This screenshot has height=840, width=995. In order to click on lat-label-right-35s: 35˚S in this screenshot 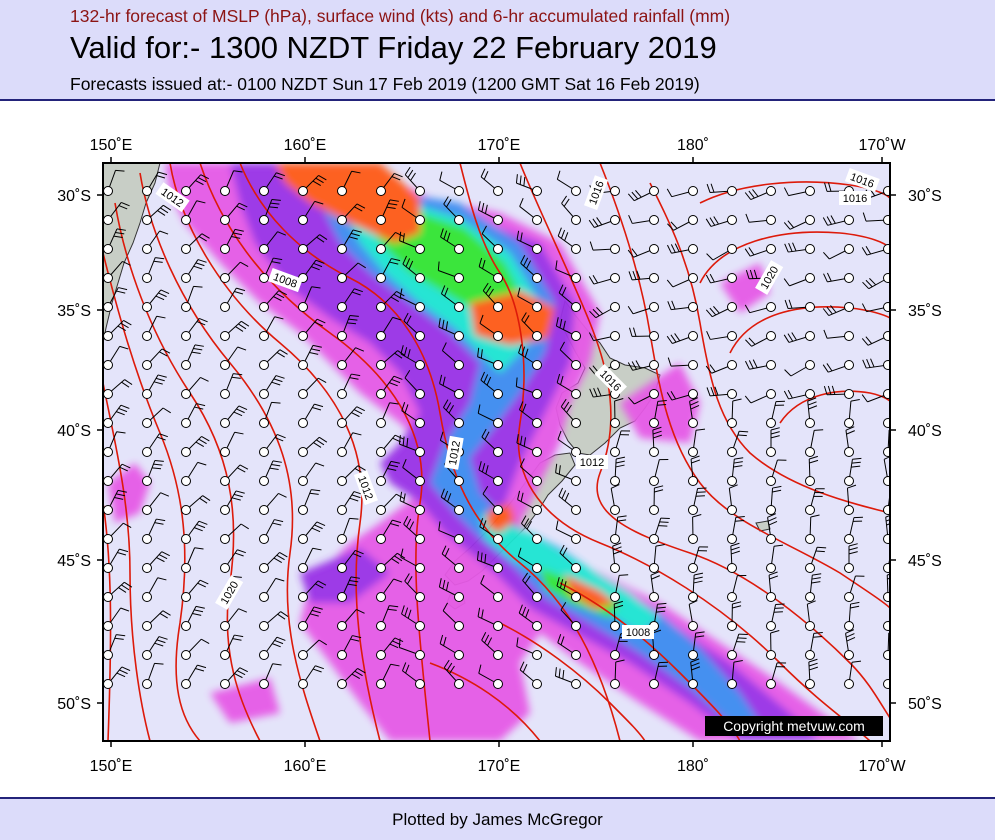, I will do `click(925, 311)`.